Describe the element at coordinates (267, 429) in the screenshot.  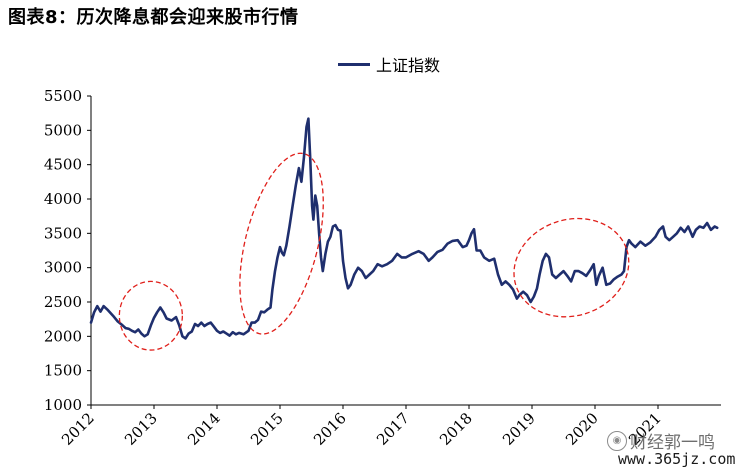
I see `x-tick-label: 2015` at that location.